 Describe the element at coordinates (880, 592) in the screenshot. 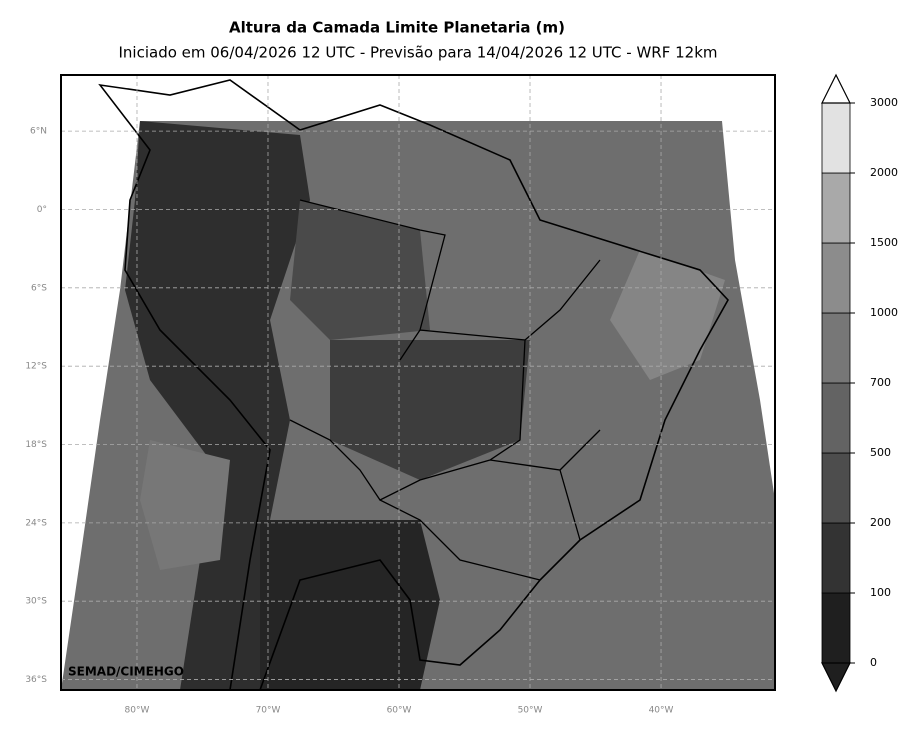

I see `colorbar-label: 100` at that location.